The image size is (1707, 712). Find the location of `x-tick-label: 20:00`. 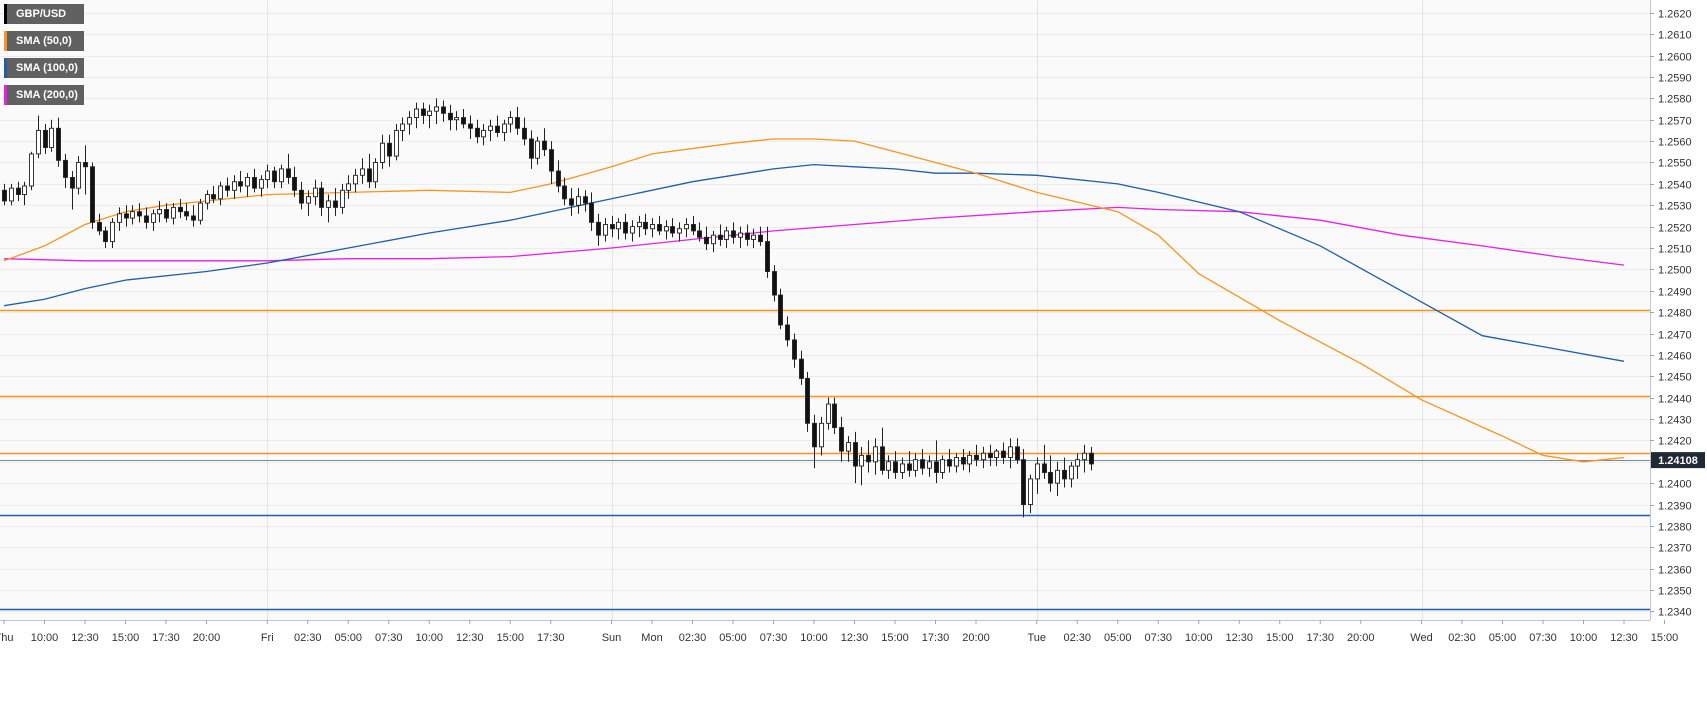

x-tick-label: 20:00 is located at coordinates (207, 638).